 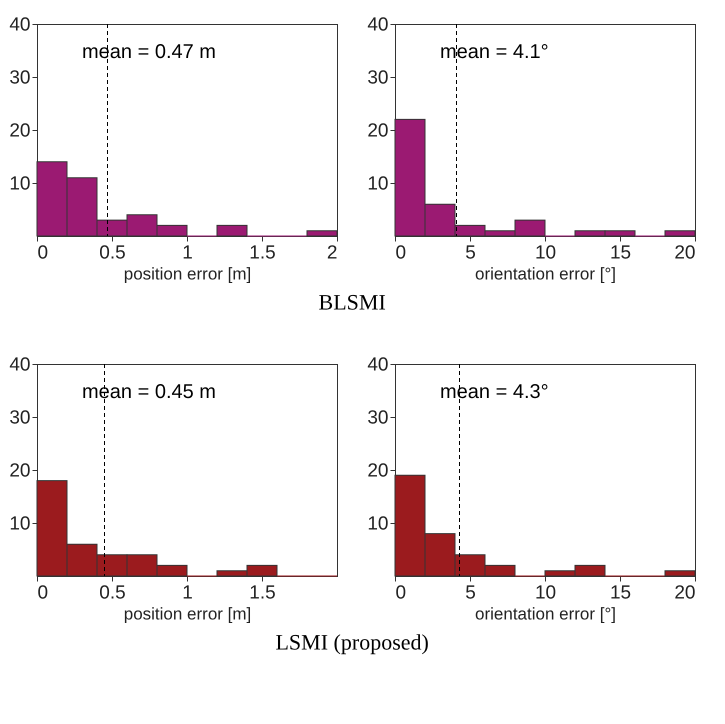 I want to click on ref-line-label: mean = 4.3°, so click(x=494, y=392).